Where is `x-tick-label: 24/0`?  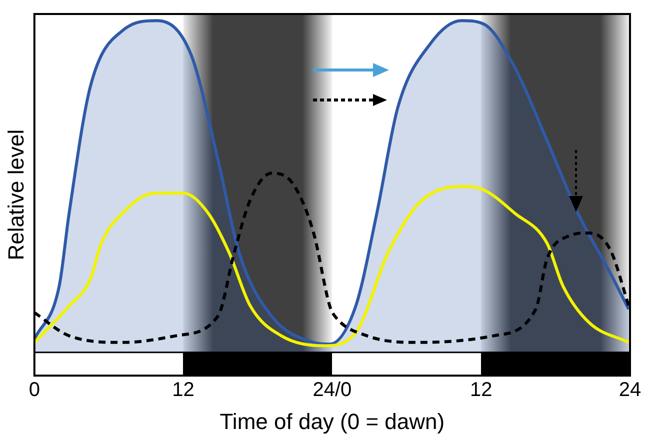
x-tick-label: 24/0 is located at coordinates (332, 390).